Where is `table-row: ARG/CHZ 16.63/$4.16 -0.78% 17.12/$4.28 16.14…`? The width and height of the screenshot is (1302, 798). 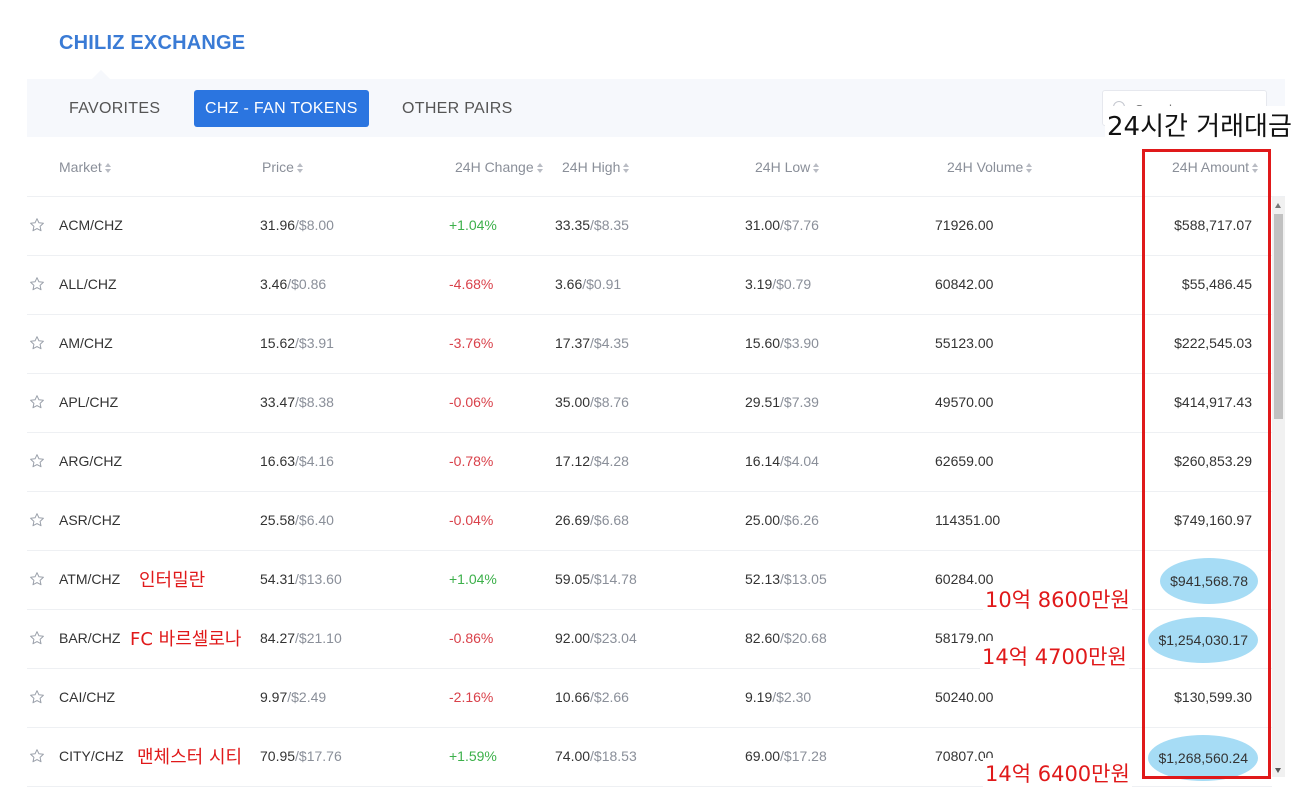
table-row: ARG/CHZ 16.63/$4.16 -0.78% 17.12/$4.28 16.14… is located at coordinates (649, 462).